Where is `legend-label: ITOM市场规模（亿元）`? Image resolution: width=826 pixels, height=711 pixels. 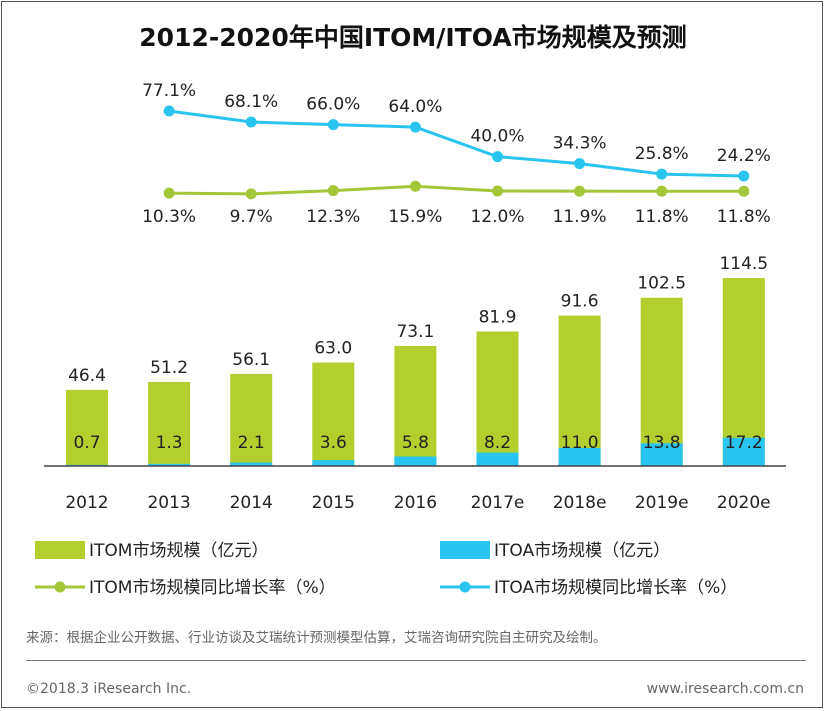 legend-label: ITOM市场规模（亿元） is located at coordinates (178, 551).